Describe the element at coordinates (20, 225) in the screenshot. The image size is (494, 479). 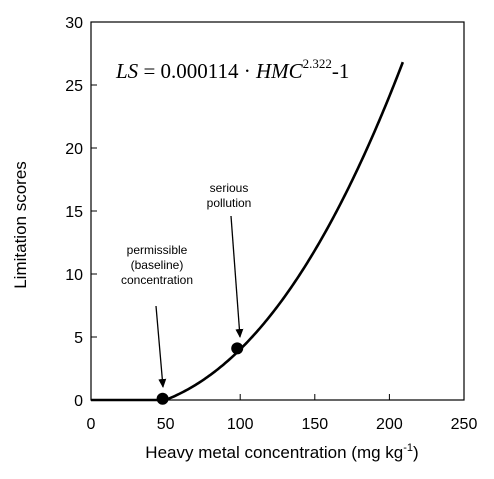
I see `y-axis-label: Limitation scores` at that location.